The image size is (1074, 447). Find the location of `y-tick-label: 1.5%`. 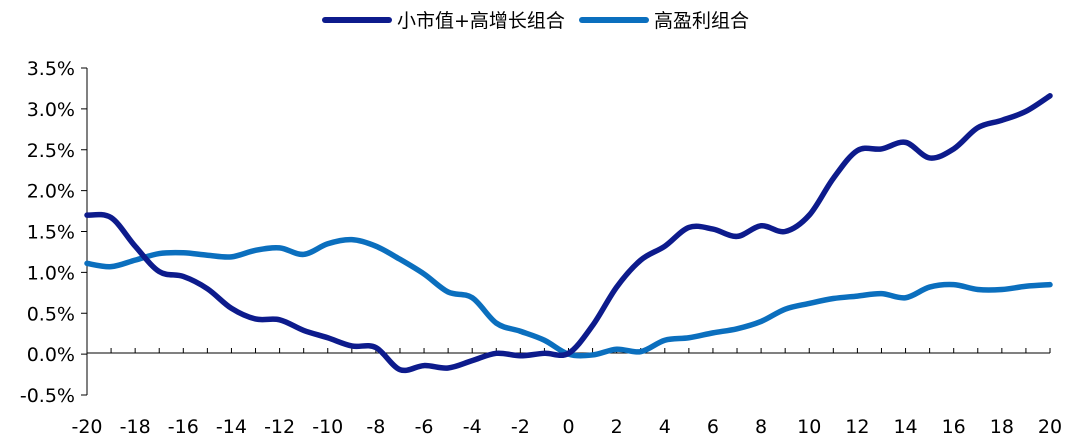

y-tick-label: 1.5% is located at coordinates (51, 233).